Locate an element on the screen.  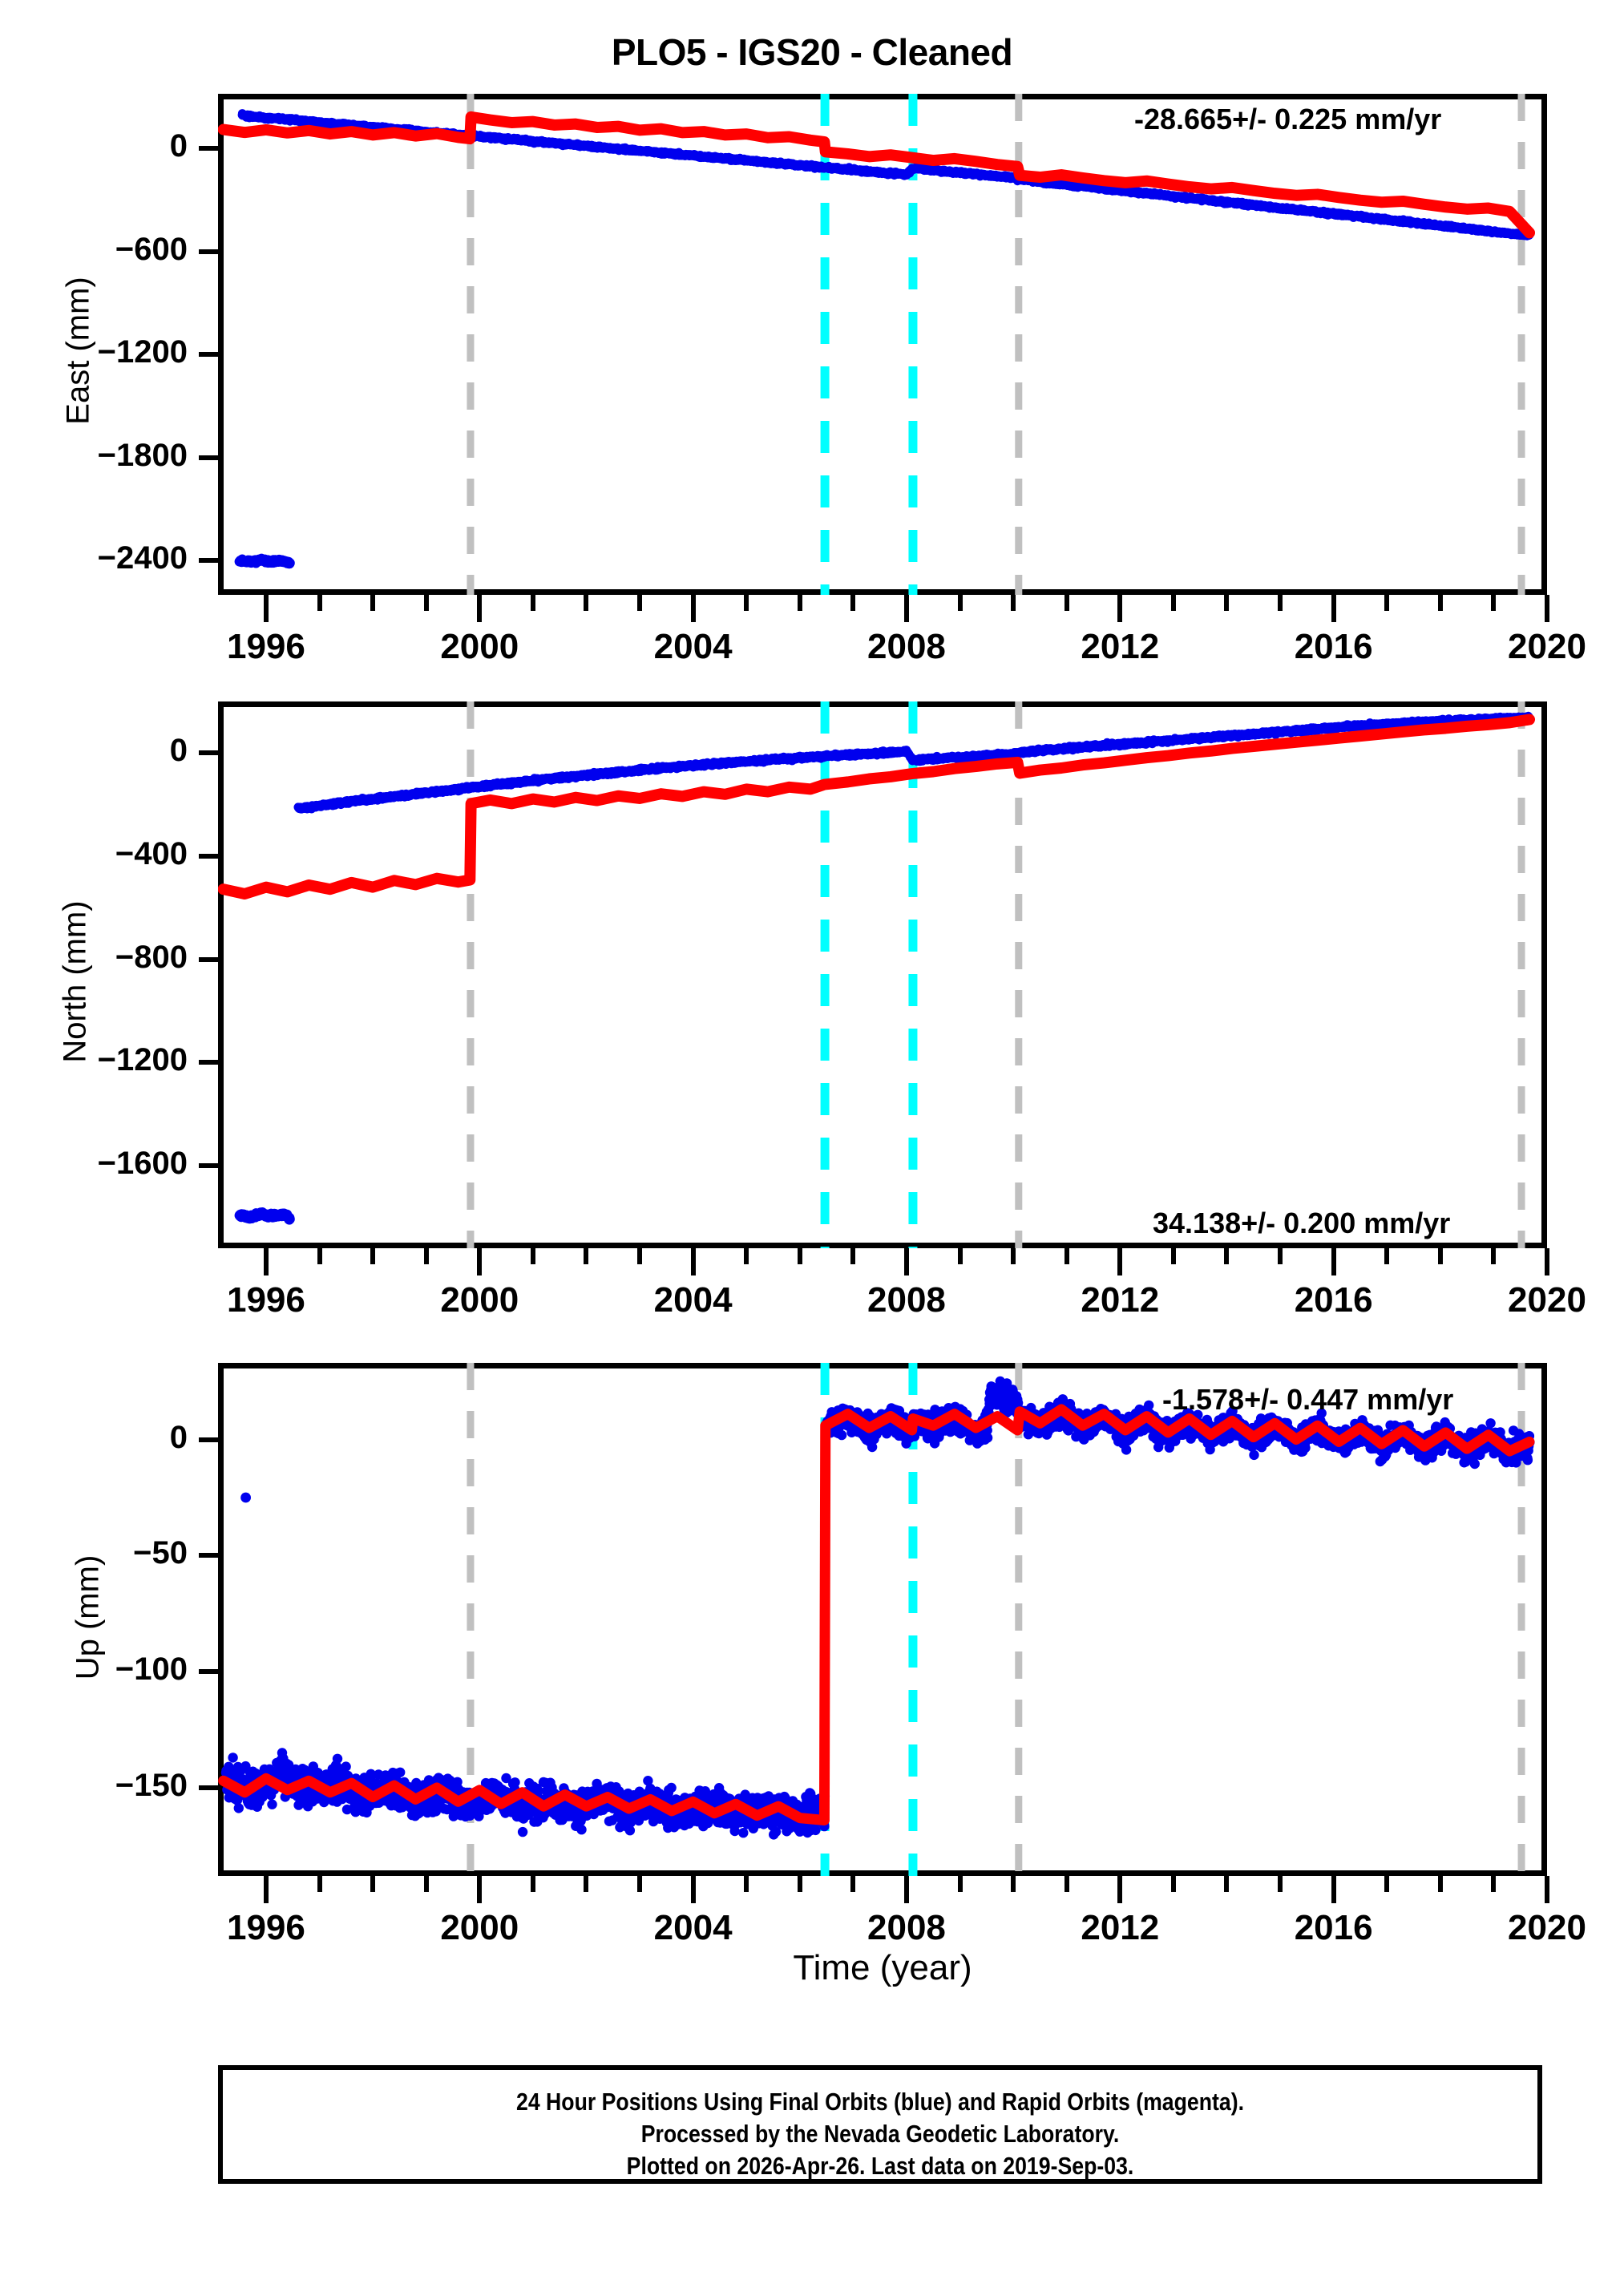
xtick-mark-up-2013 is located at coordinates (1173, 1884).